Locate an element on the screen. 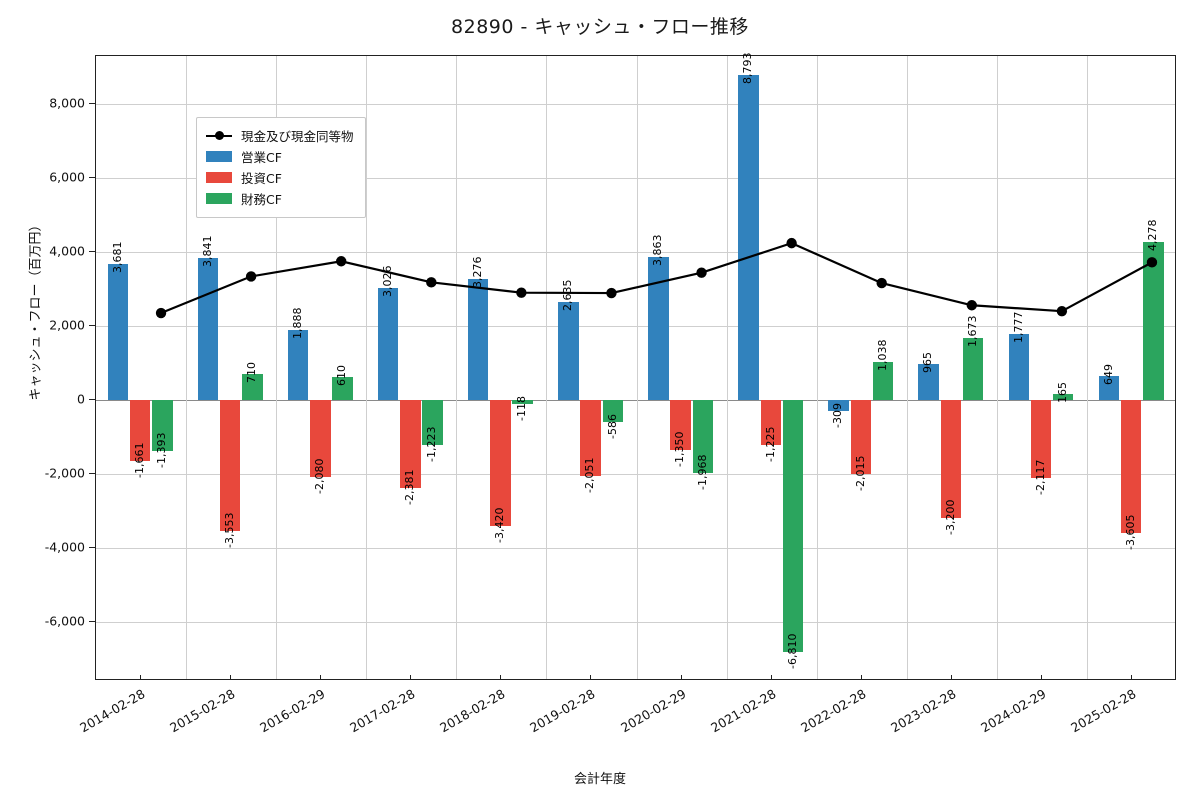  bar-投資CF-2015-02-28 is located at coordinates (230, 465).